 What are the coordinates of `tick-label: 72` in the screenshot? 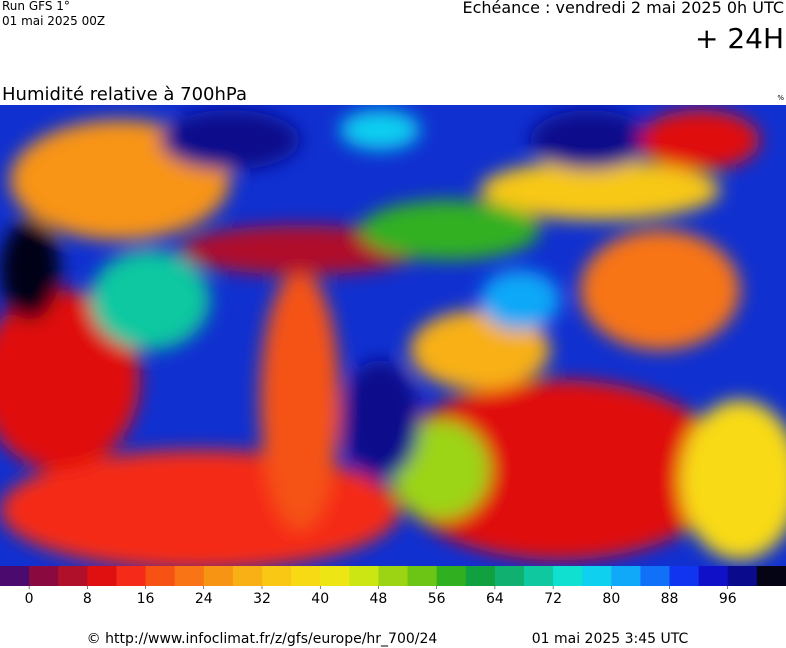 It's located at (553, 599).